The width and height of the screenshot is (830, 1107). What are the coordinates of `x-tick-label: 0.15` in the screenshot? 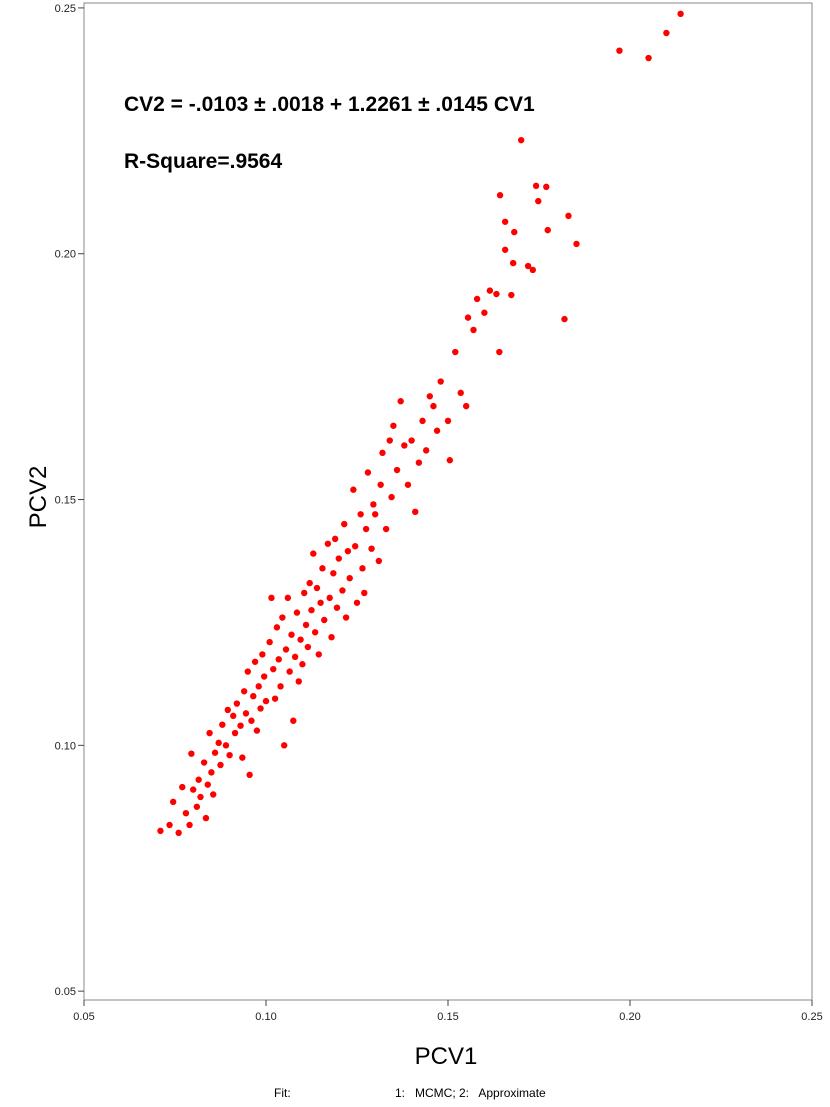 It's located at (447, 1017).